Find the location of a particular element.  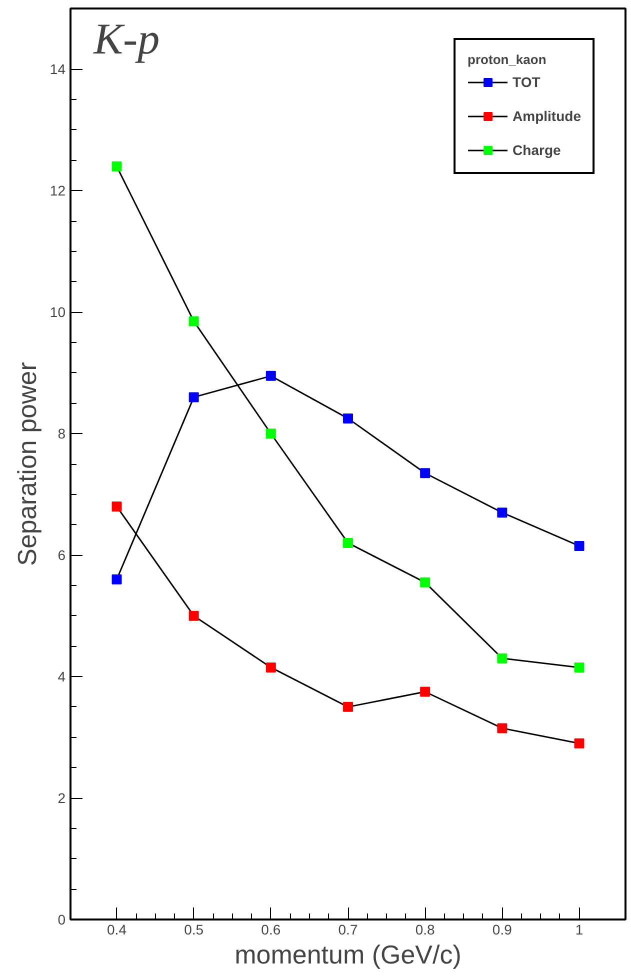

legend-label: Charge is located at coordinates (536, 150).